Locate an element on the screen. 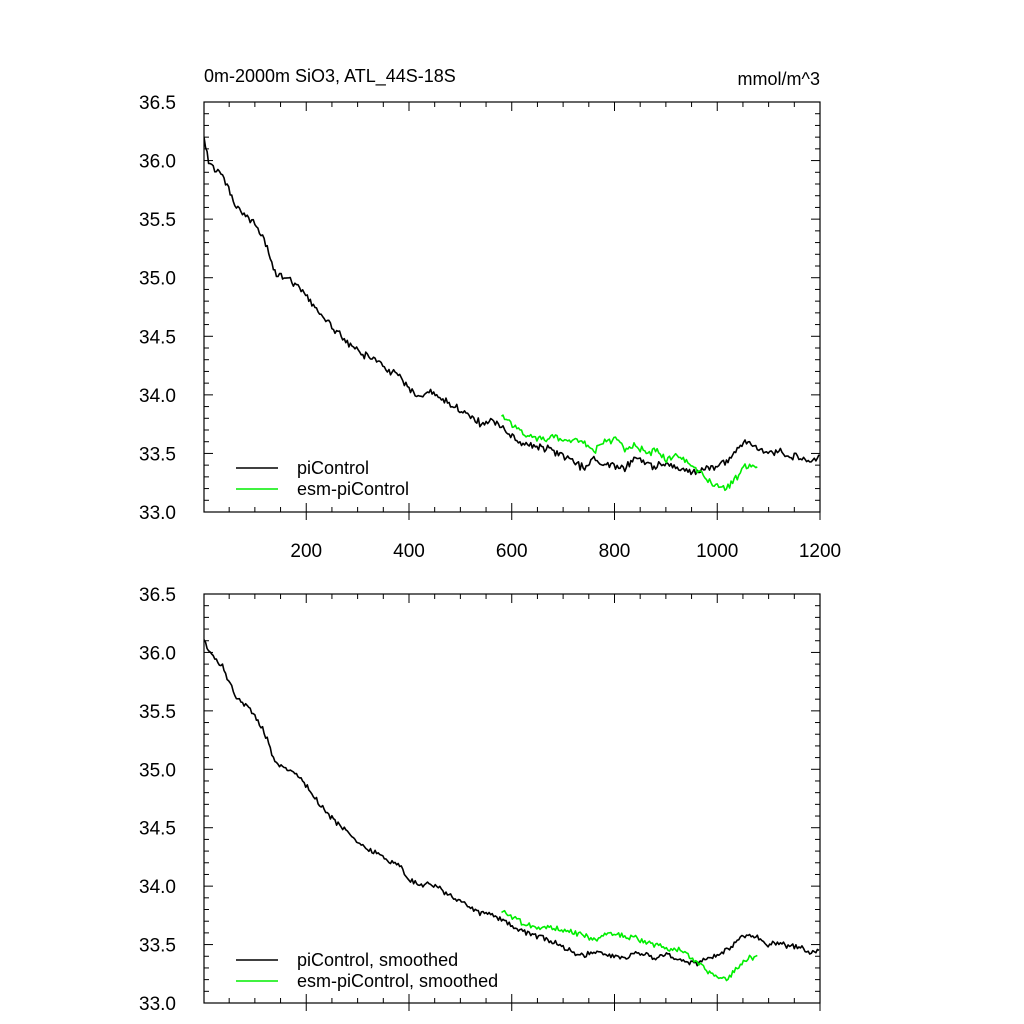 This screenshot has width=1024, height=1024. legend-label: esm-piControl is located at coordinates (353, 489).